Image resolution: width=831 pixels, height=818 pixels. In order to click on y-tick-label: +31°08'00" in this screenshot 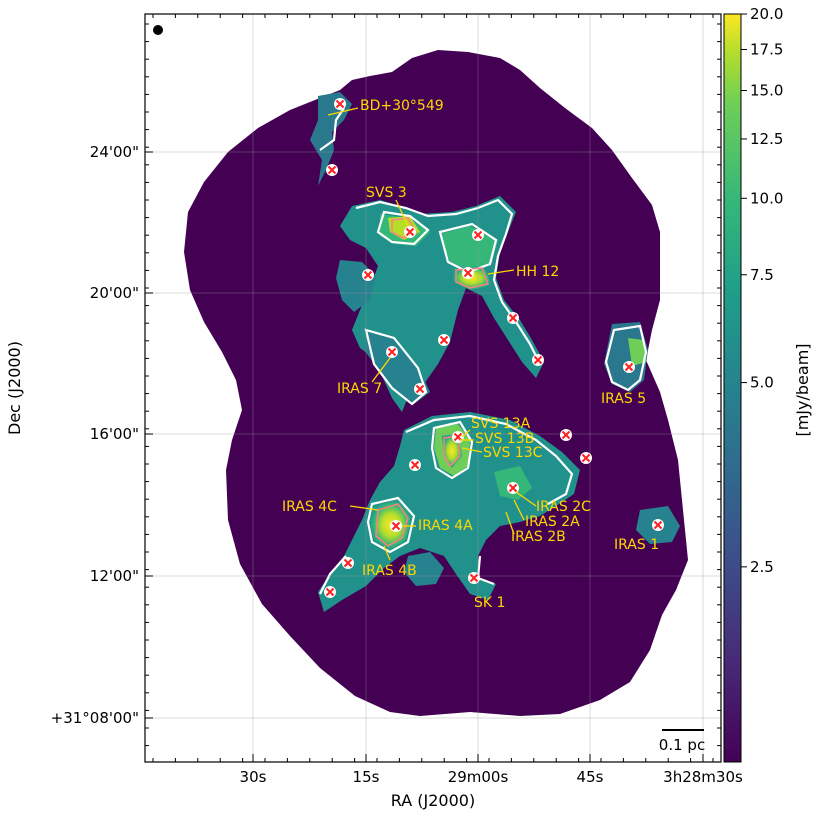, I will do `click(95, 718)`.